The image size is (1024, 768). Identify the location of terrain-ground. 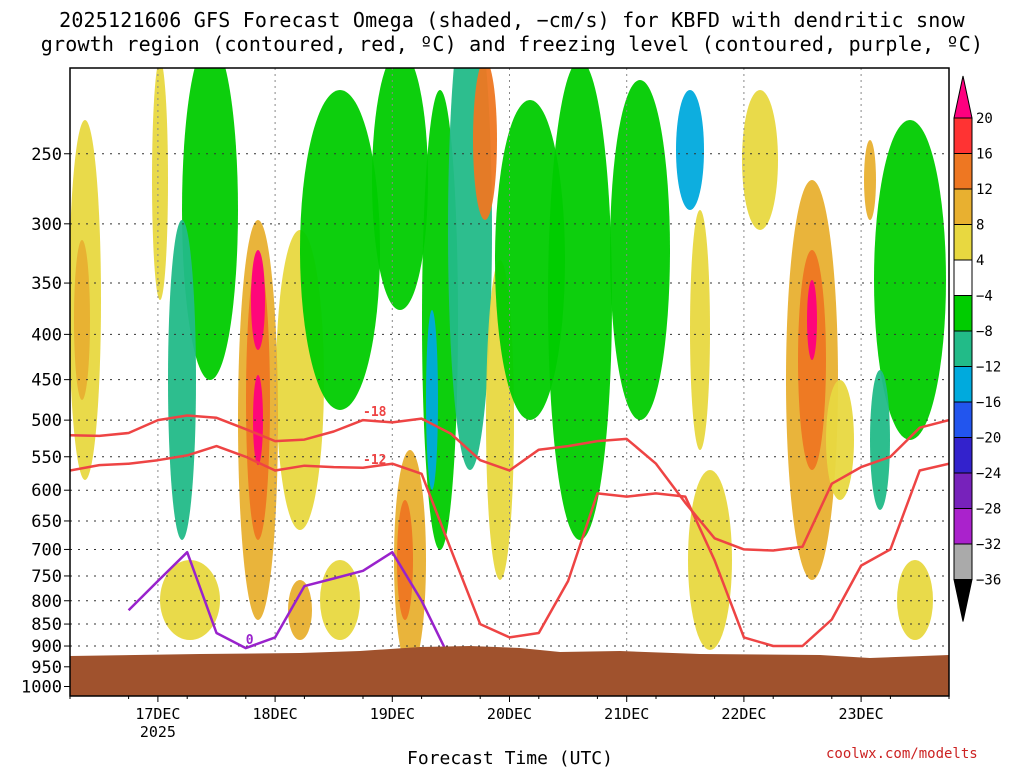
(509, 671).